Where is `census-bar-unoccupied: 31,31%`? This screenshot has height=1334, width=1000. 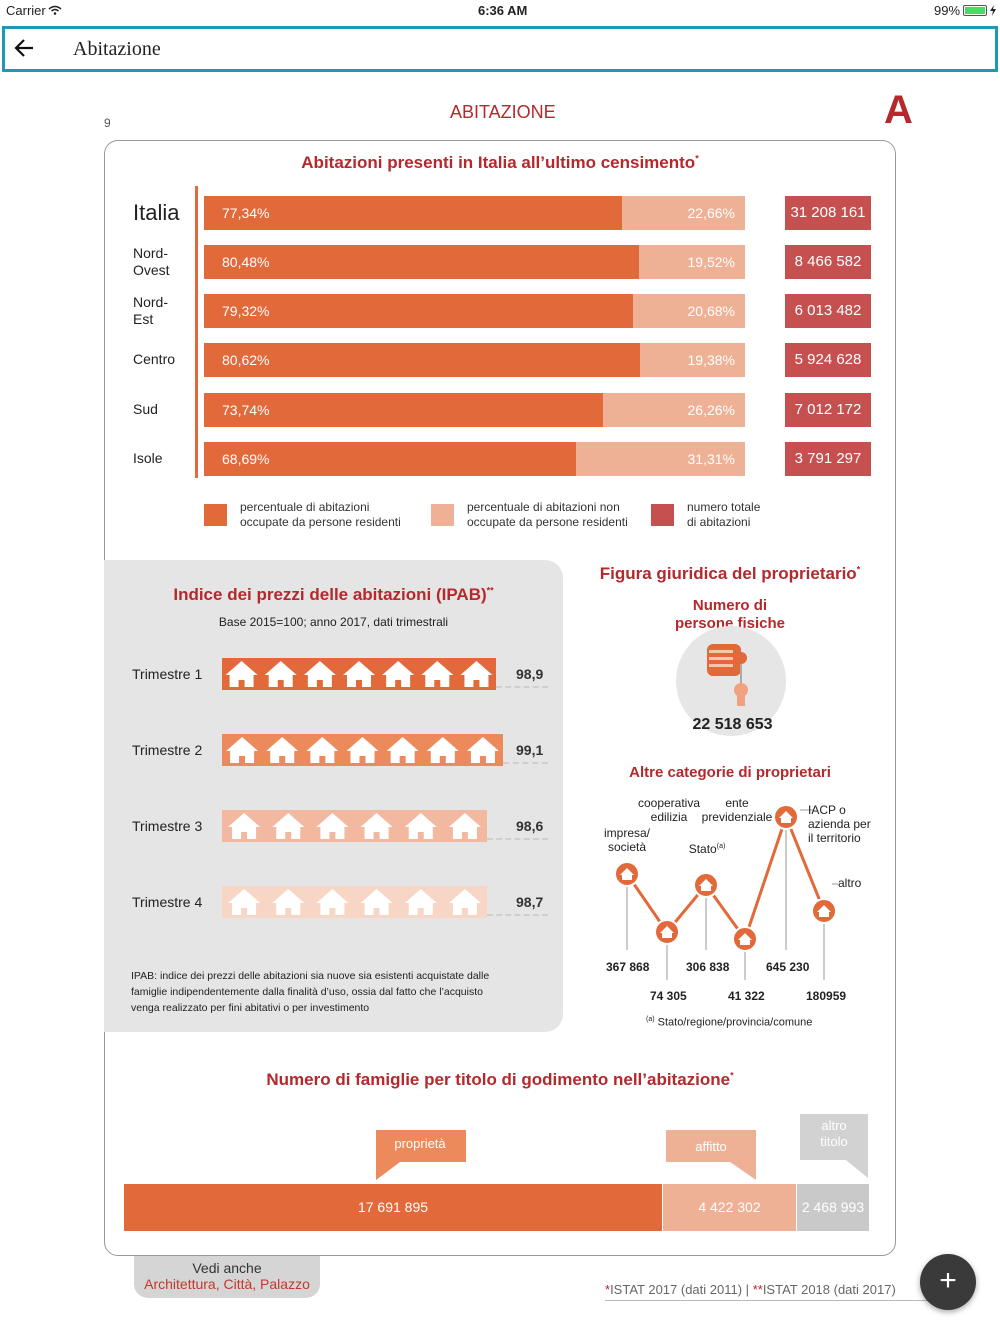 census-bar-unoccupied: 31,31% is located at coordinates (660, 459).